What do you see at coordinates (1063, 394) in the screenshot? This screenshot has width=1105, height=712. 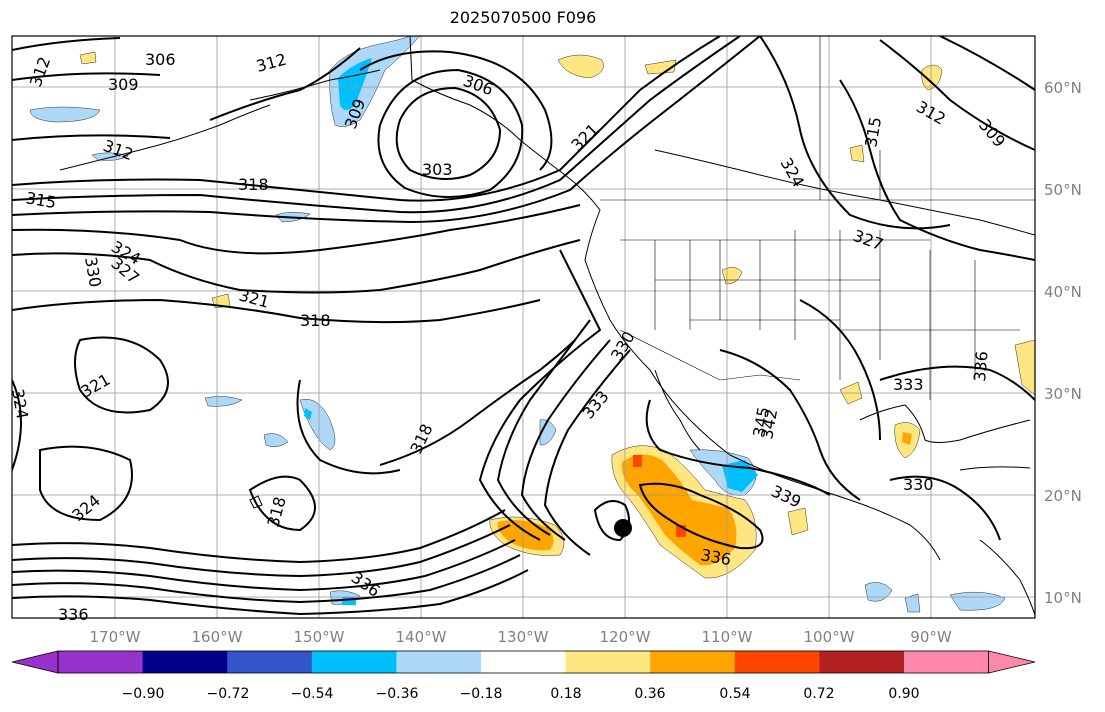 I see `lat-label: 30°N` at bounding box center [1063, 394].